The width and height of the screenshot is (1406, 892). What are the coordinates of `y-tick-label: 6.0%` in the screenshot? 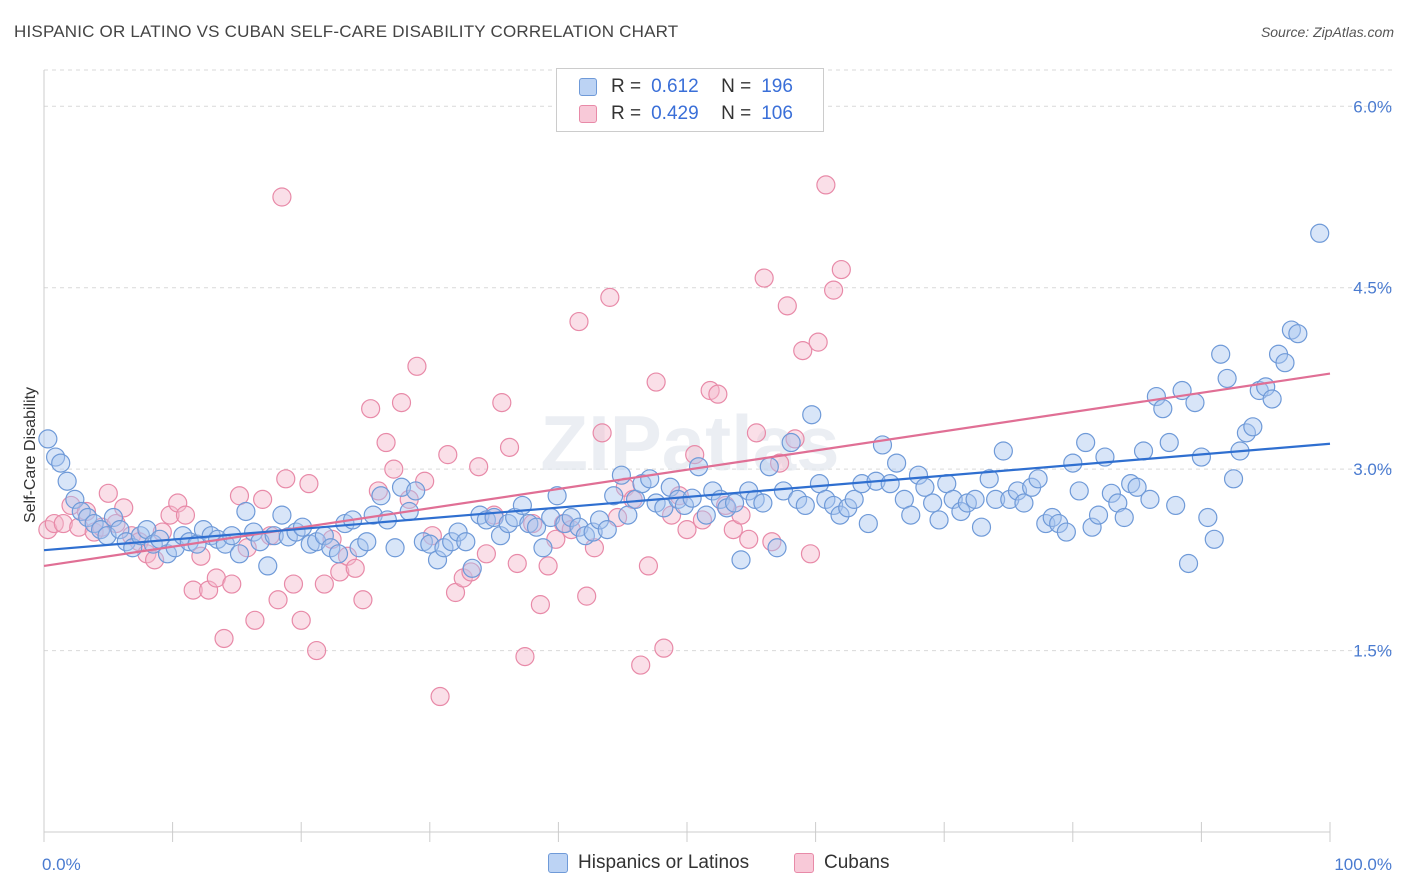 It's located at (1372, 106).